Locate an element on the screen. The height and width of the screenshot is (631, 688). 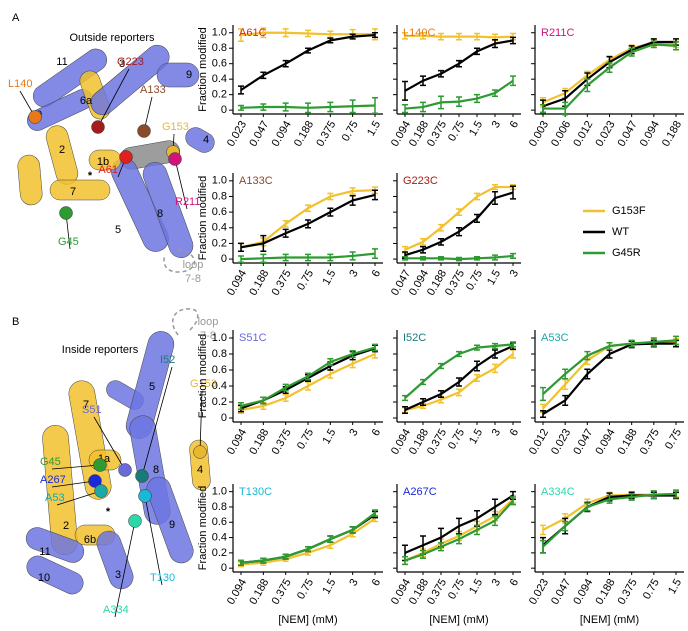
x-tick-label: 0.188 is located at coordinates (605, 592).